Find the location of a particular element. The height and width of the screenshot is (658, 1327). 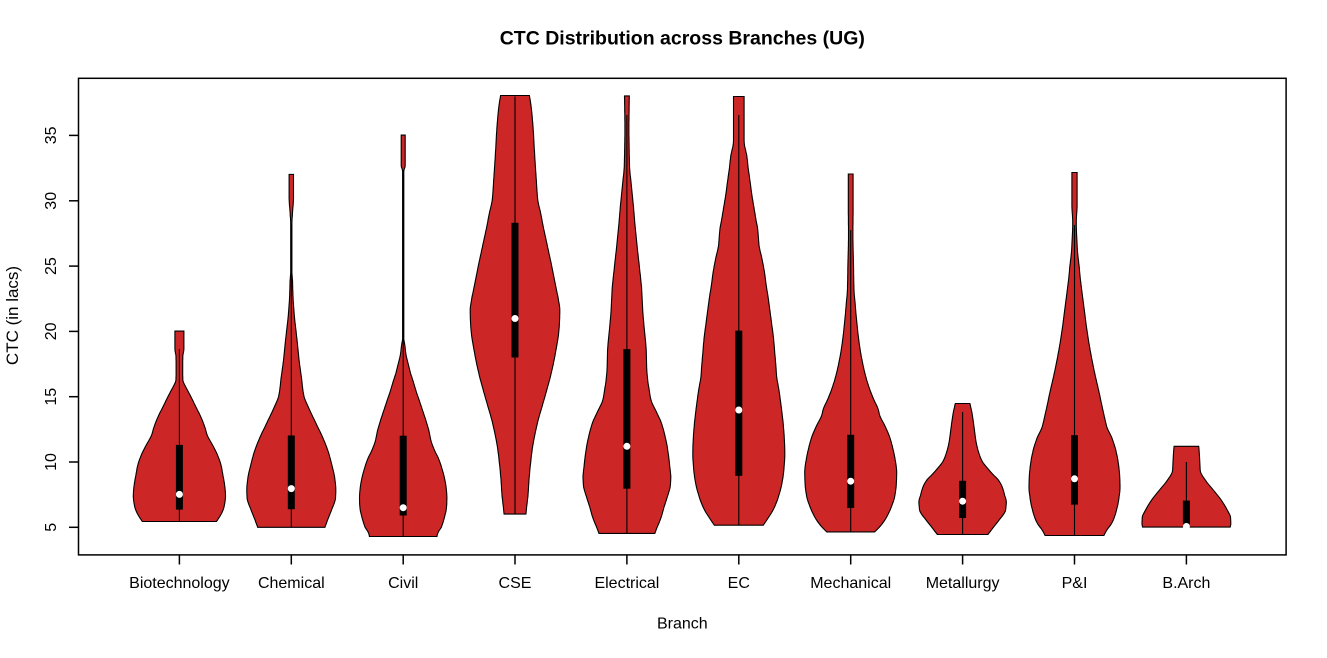

svg-text: Metallurgy is located at coordinates (963, 583).